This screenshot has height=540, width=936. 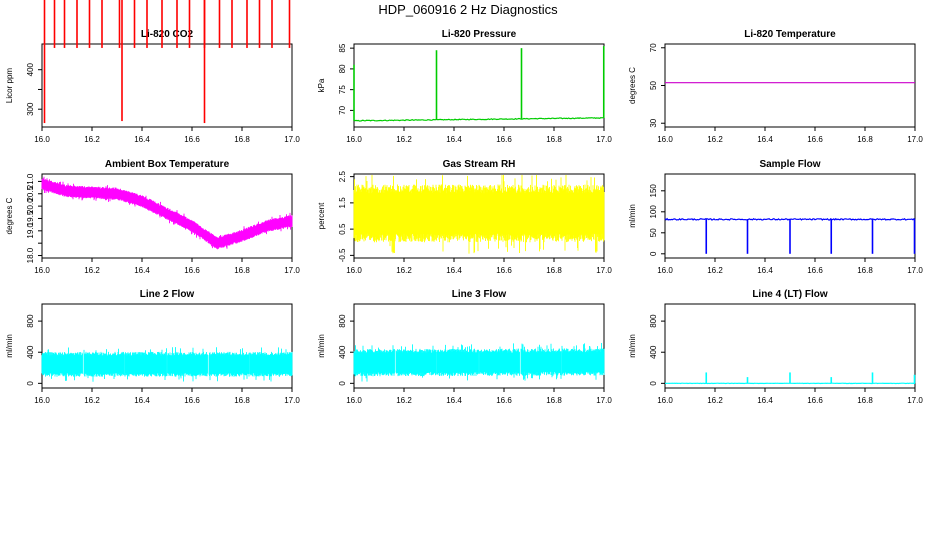 What do you see at coordinates (321, 215) in the screenshot?
I see `y-axis-label: percent` at bounding box center [321, 215].